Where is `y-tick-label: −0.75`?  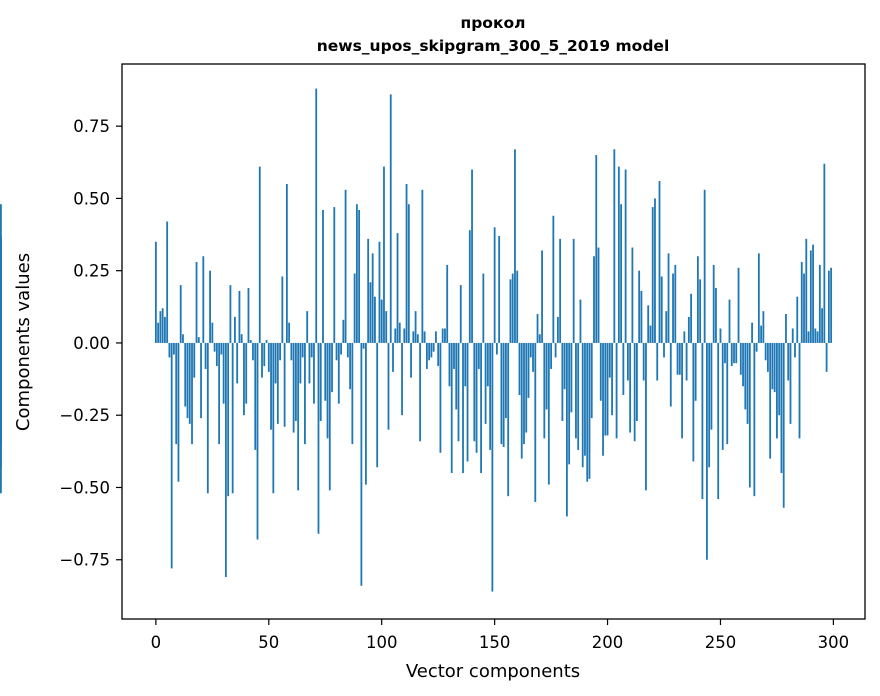 y-tick-label: −0.75 is located at coordinates (84, 560).